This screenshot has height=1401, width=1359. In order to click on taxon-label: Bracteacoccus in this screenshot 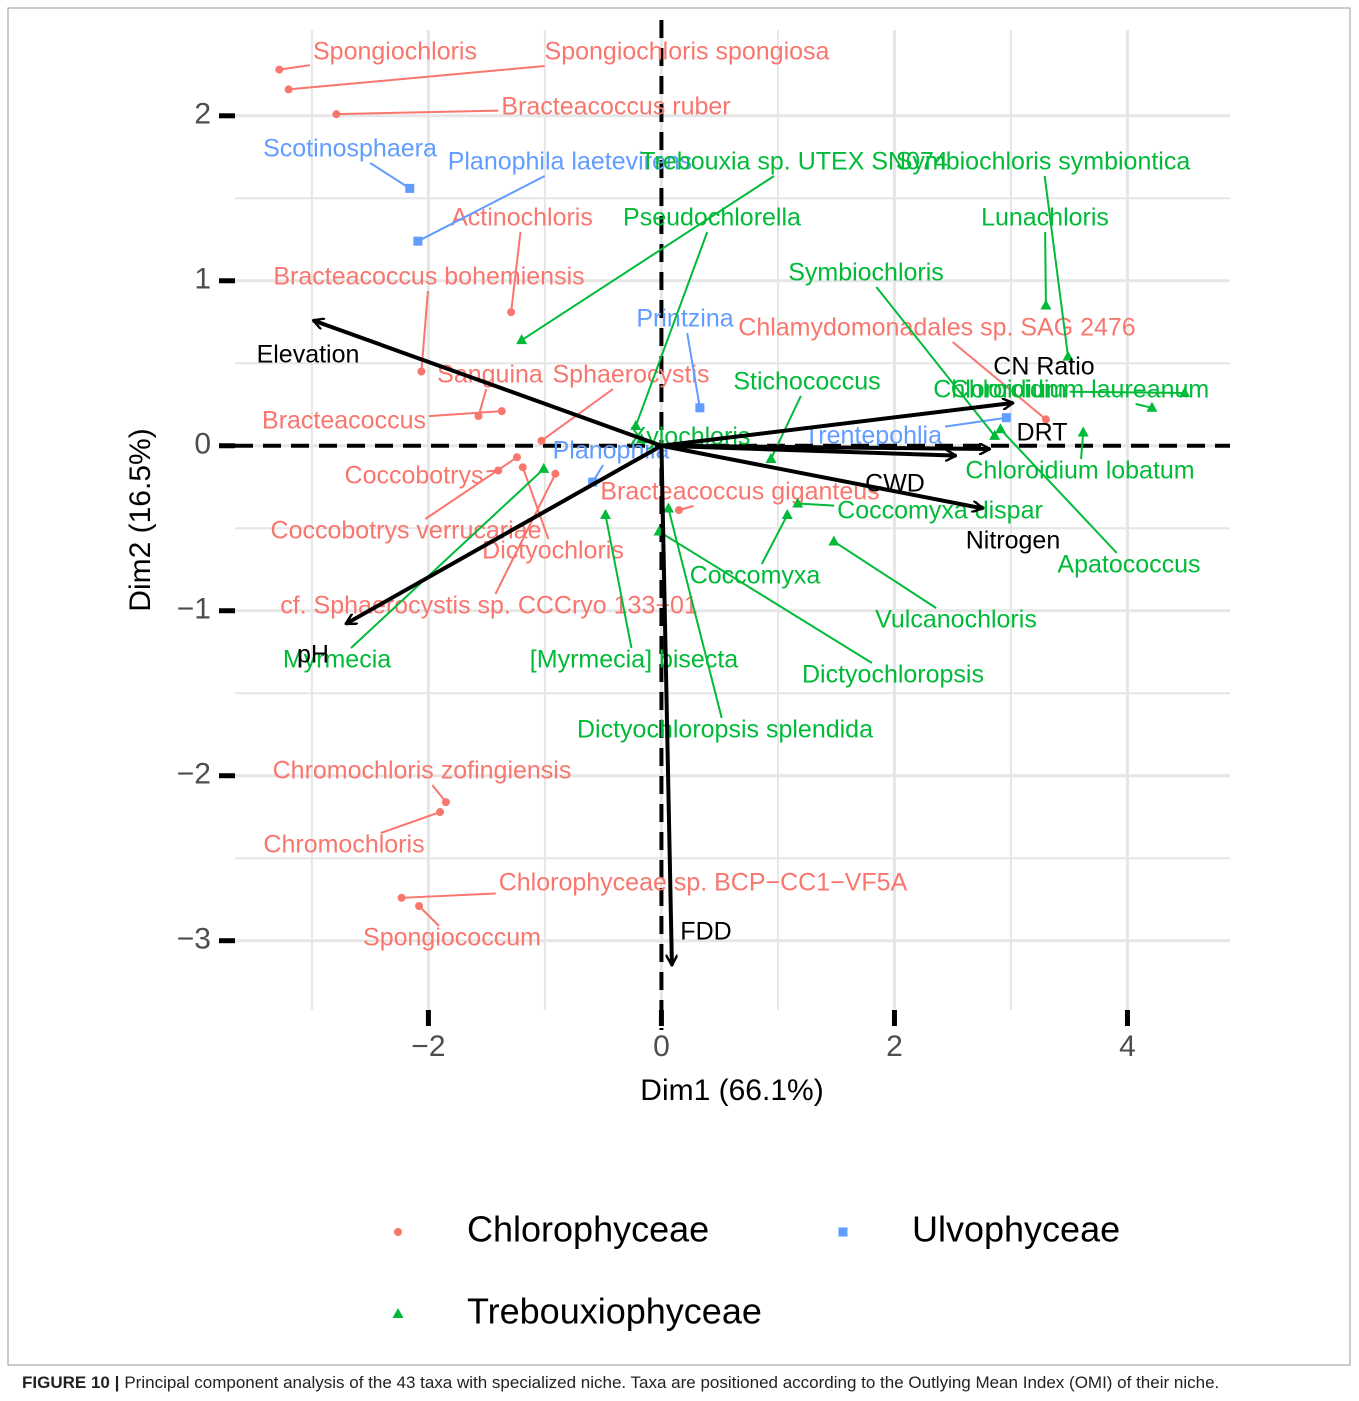, I will do `click(344, 421)`.